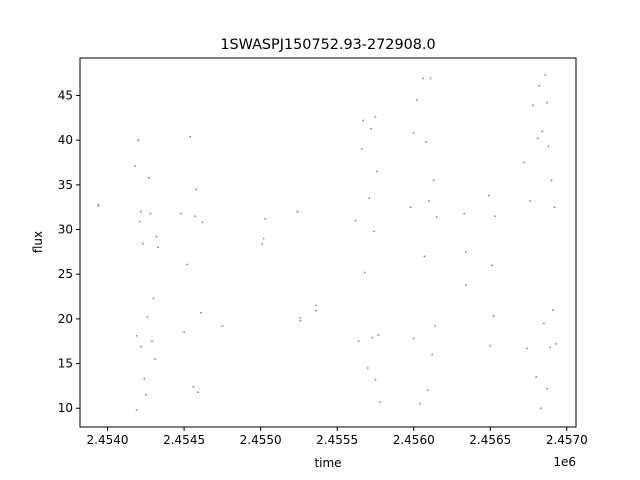 This screenshot has width=640, height=480. Describe the element at coordinates (414, 440) in the screenshot. I see `x-tick-label: 2.4560` at that location.